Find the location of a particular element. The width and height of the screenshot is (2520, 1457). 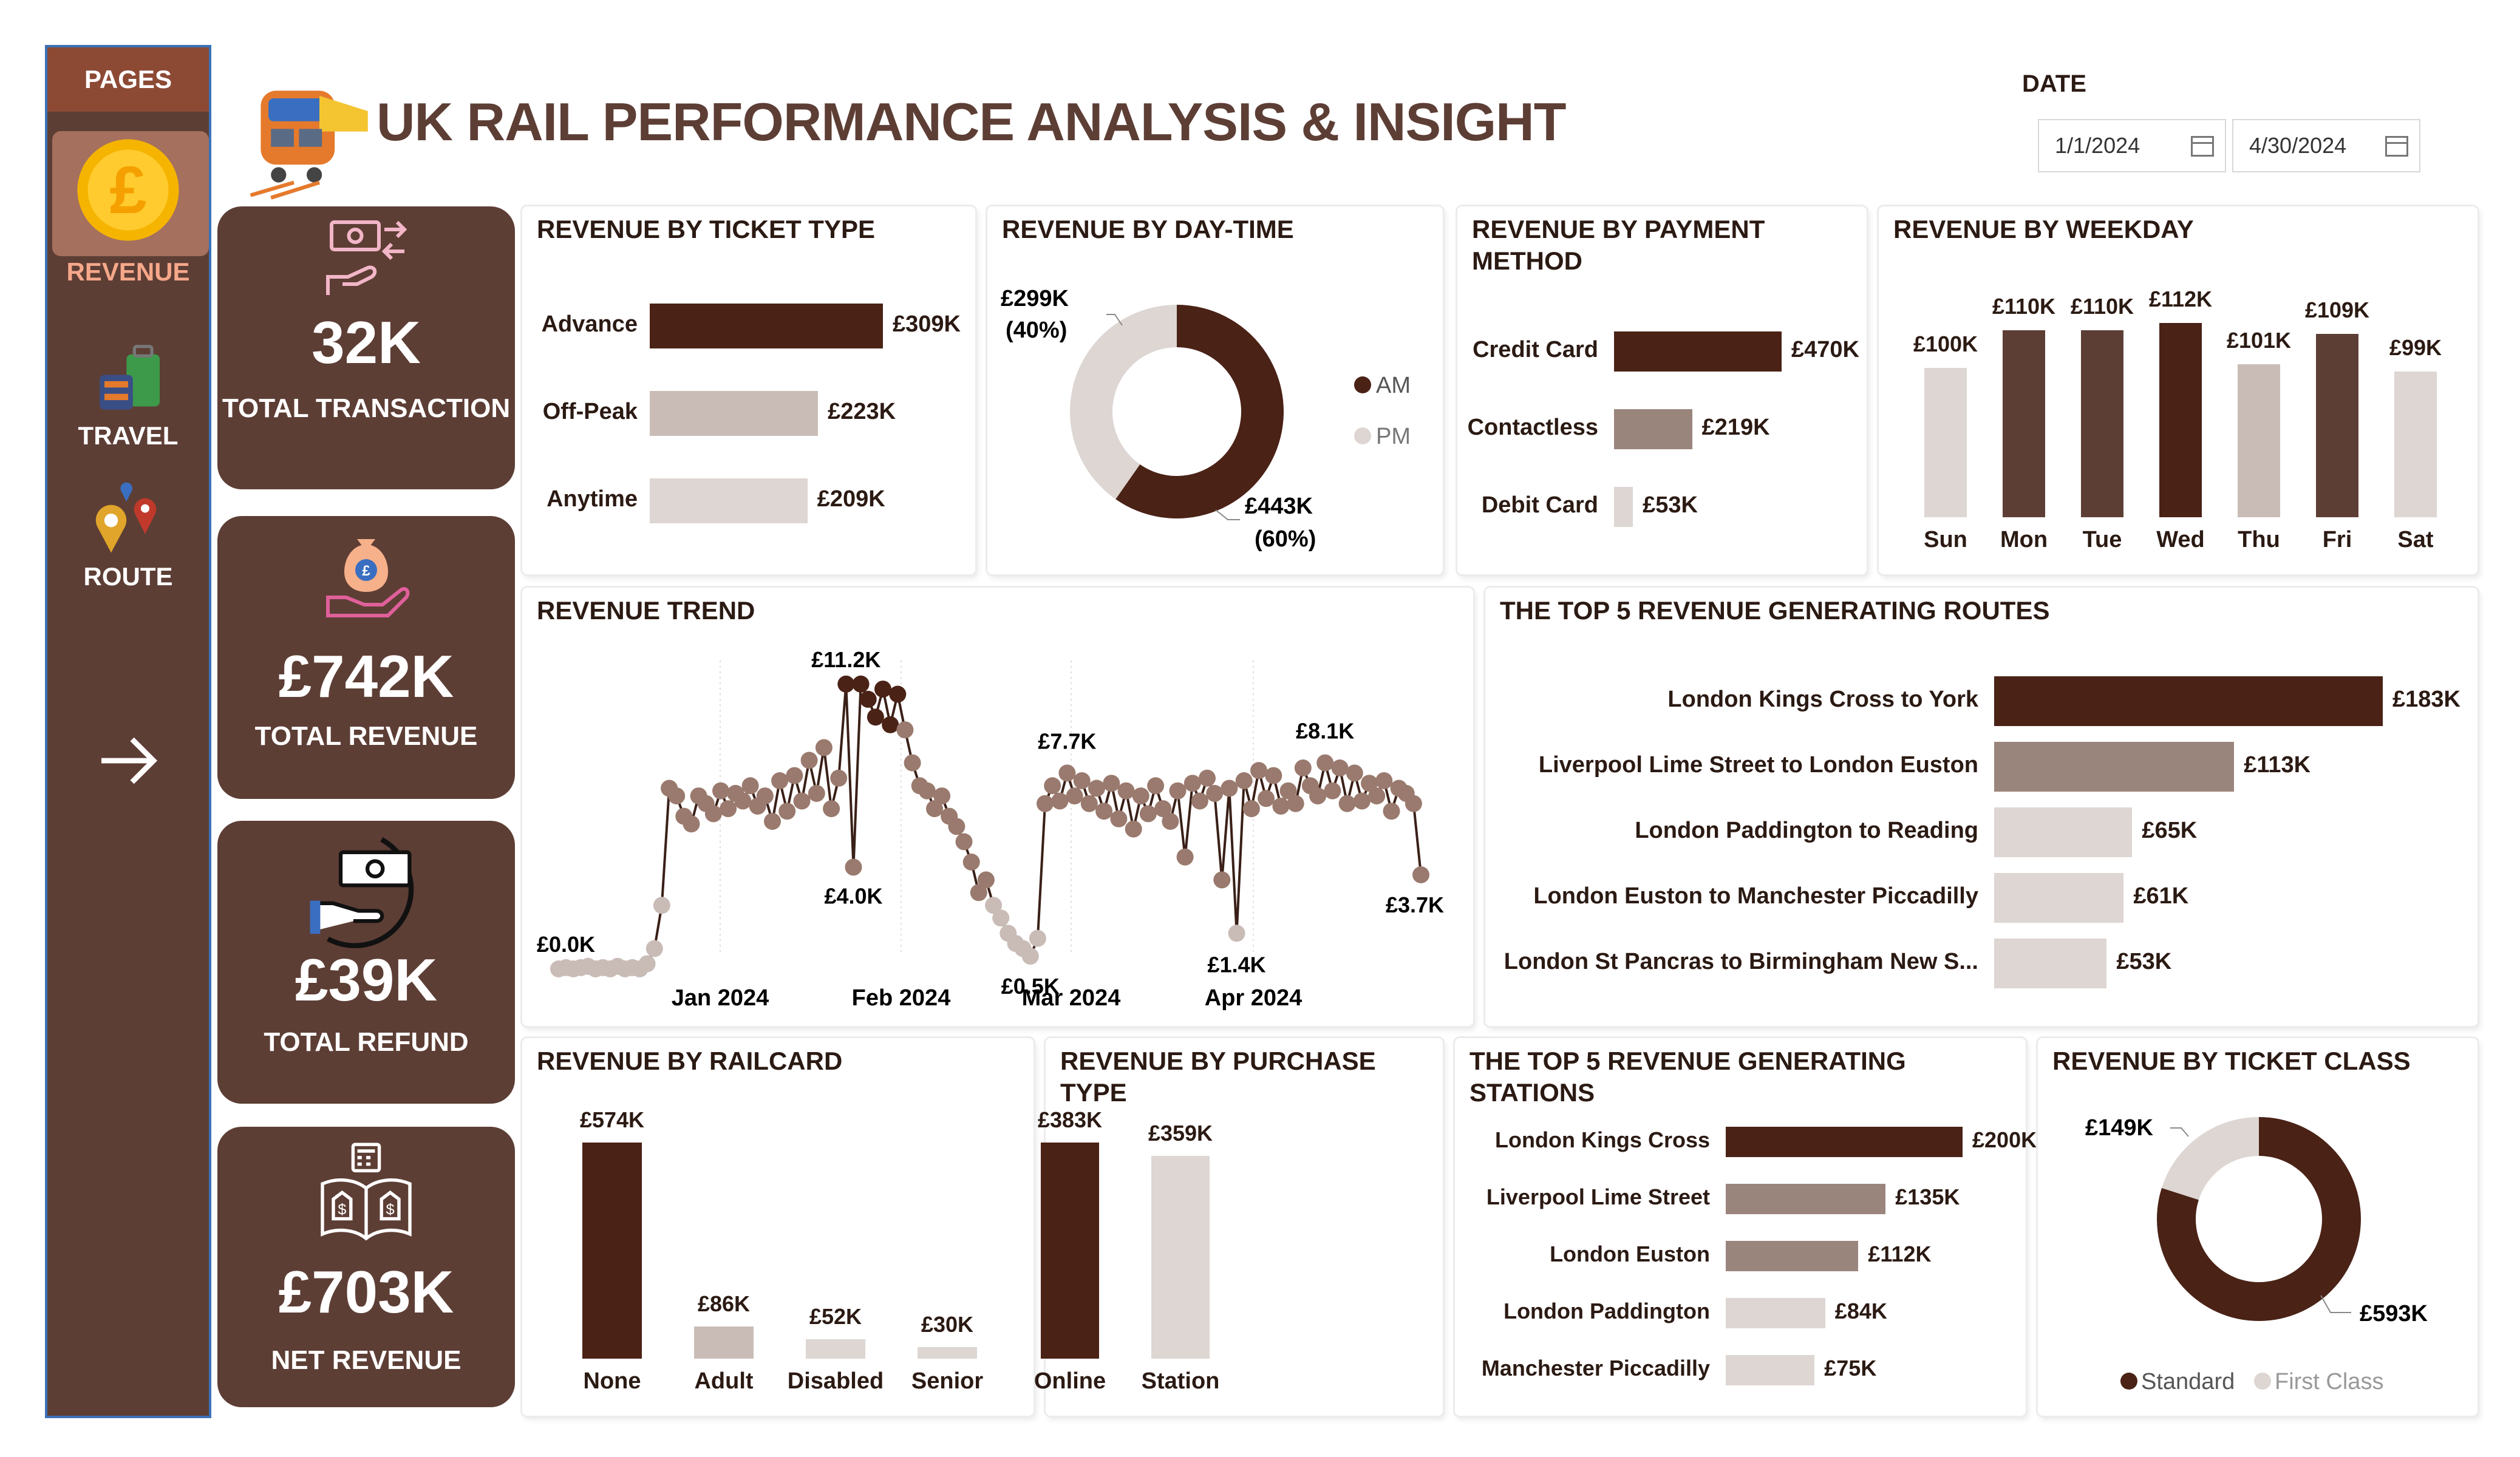

bar-category-label: London Paddington is located at coordinates (1606, 1311).